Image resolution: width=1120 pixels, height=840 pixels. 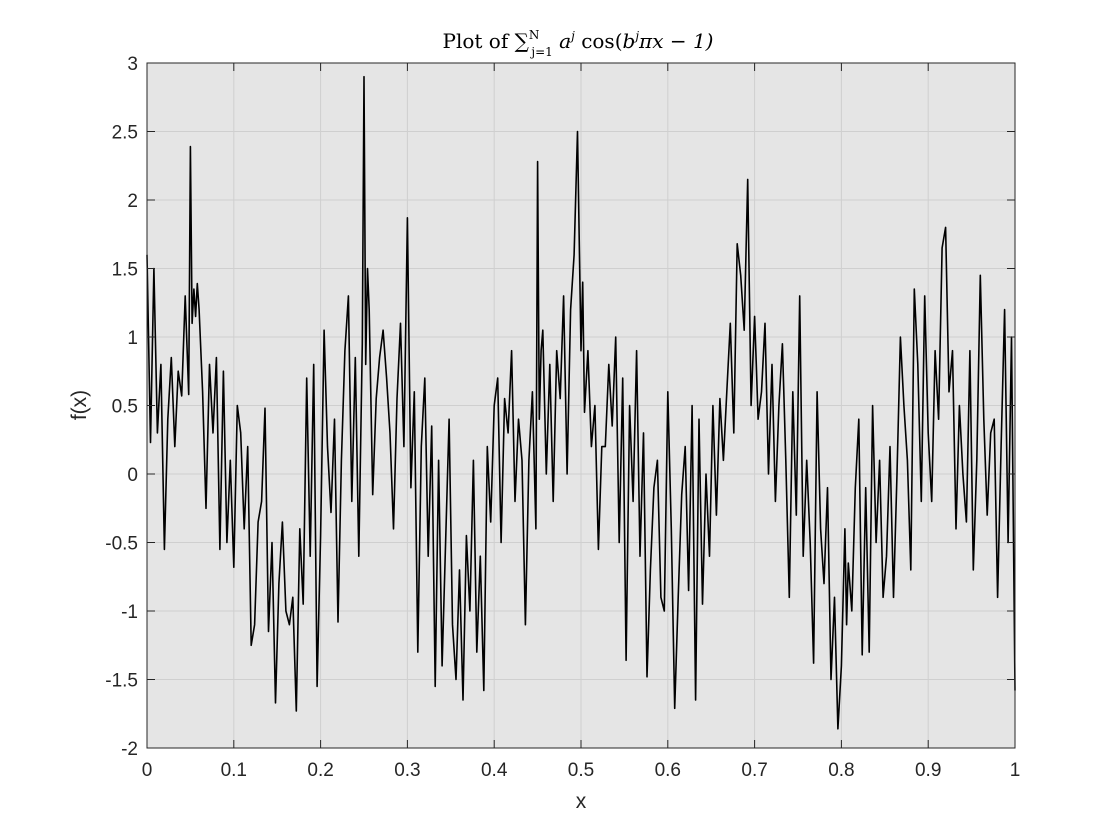 What do you see at coordinates (121, 544) in the screenshot?
I see `y-tick-label: -0.5` at bounding box center [121, 544].